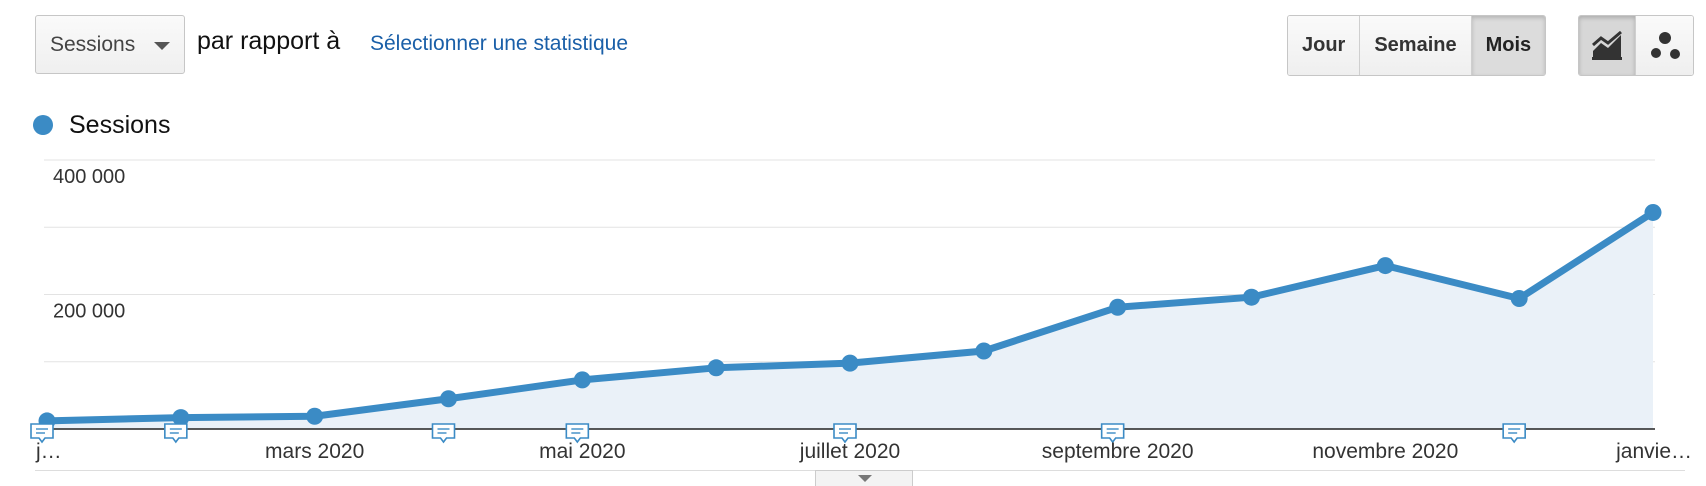 The height and width of the screenshot is (486, 1706). What do you see at coordinates (499, 43) in the screenshot?
I see `select-statistic-link: Sélectionner une statistique` at bounding box center [499, 43].